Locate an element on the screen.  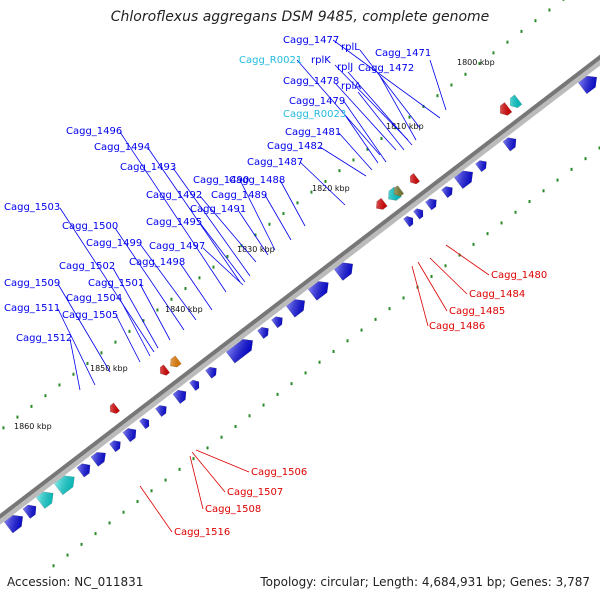
rna-label: Cagg_R0021 is located at coordinates (270, 60).